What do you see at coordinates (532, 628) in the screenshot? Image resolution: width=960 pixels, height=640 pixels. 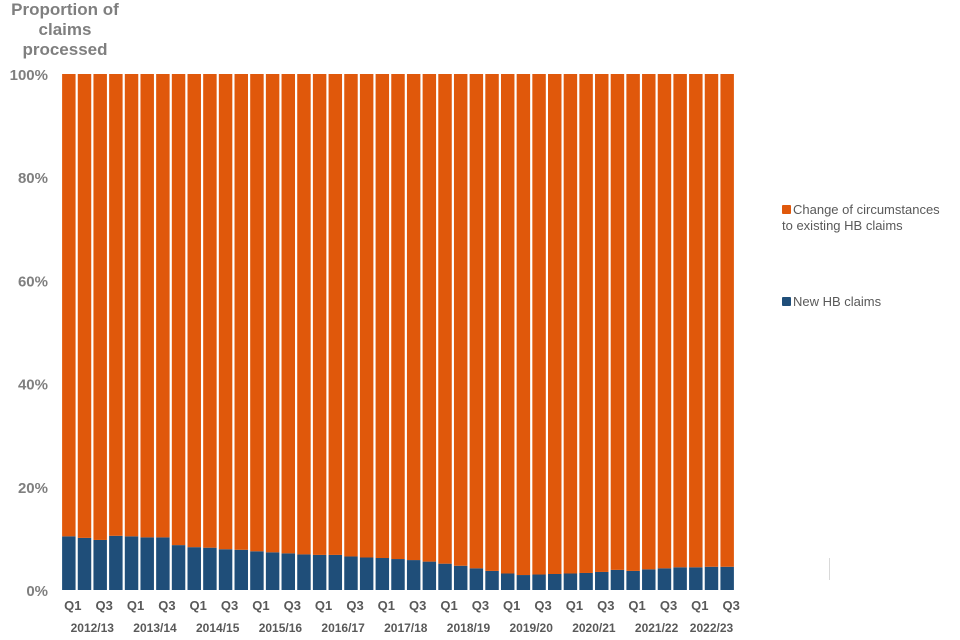 I see `x-tick-label-year: 2019/20` at bounding box center [532, 628].